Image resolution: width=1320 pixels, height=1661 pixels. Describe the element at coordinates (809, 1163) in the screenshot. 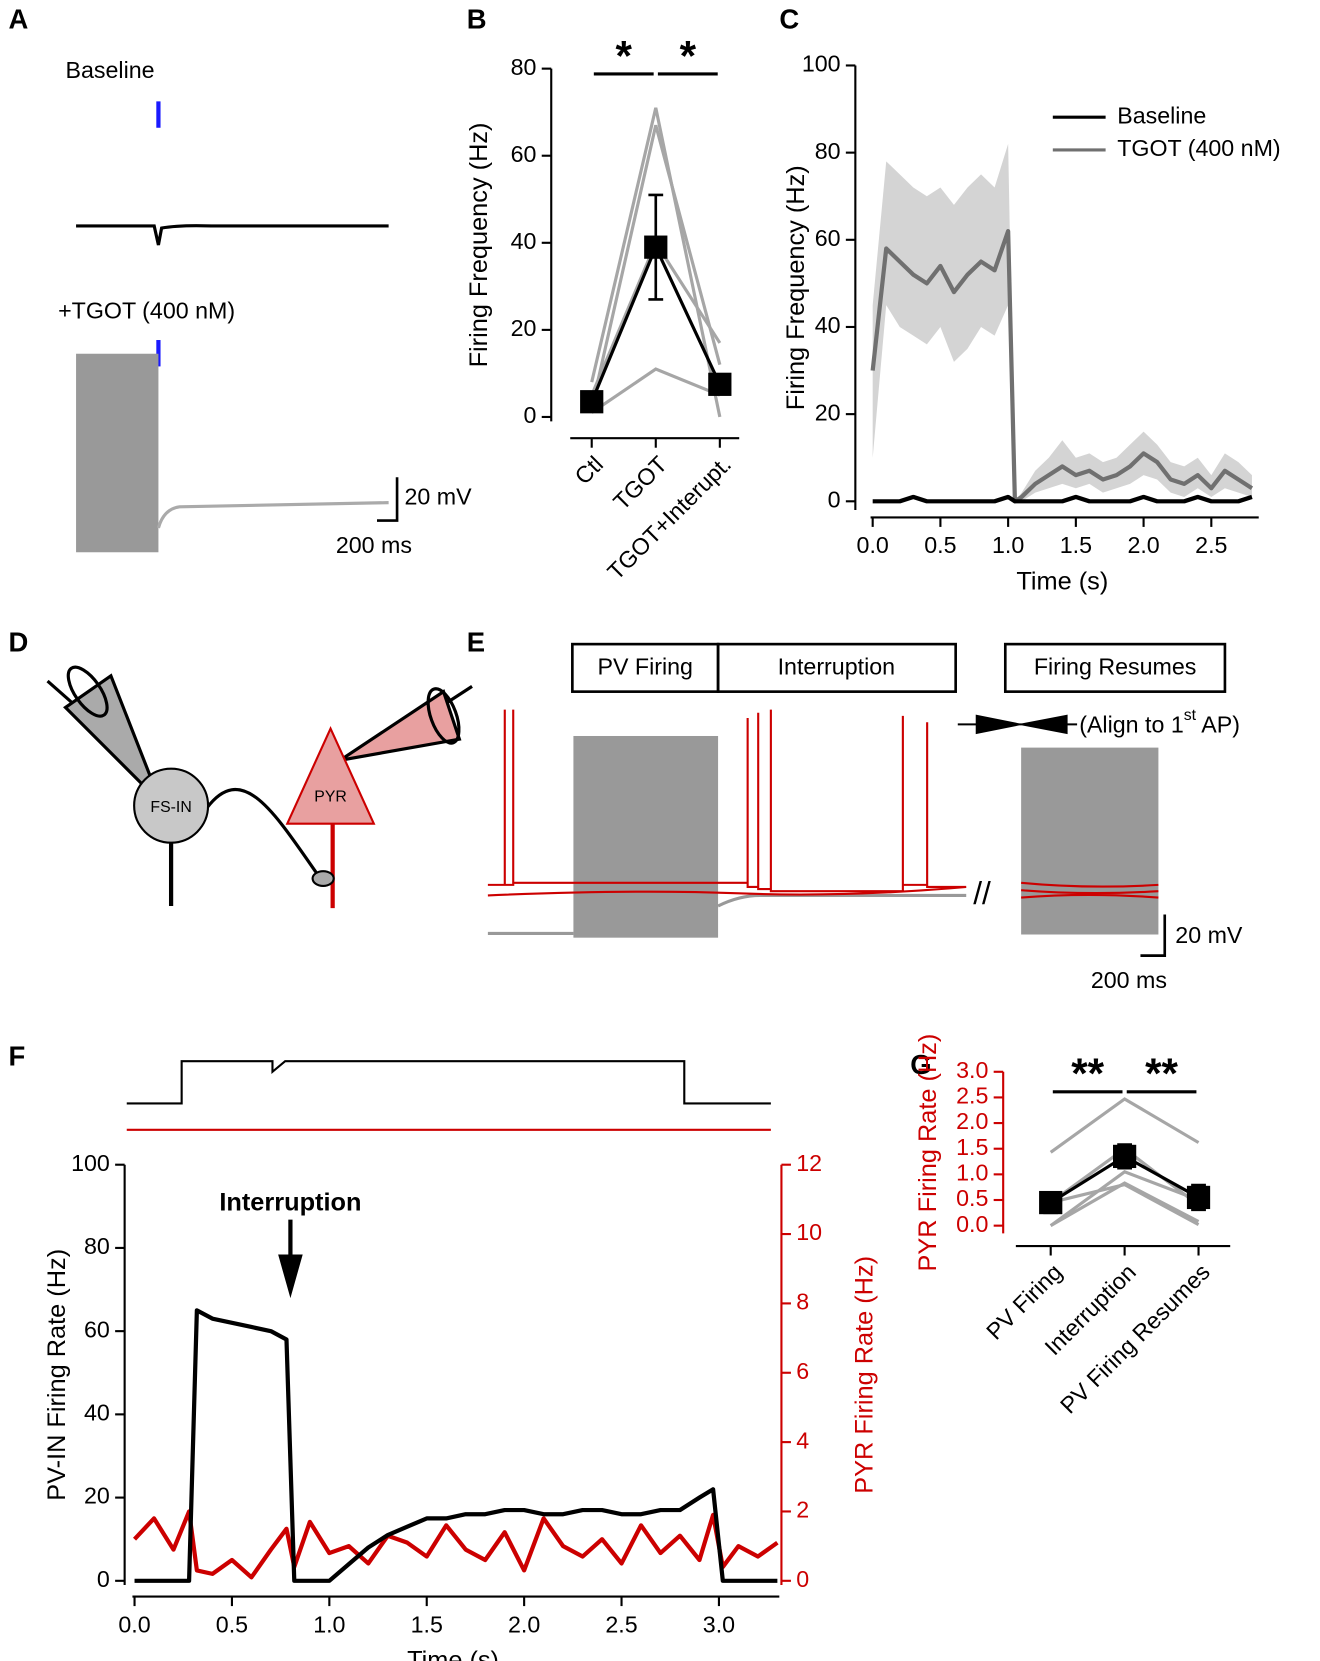

I see `y-tick-label: 12` at that location.